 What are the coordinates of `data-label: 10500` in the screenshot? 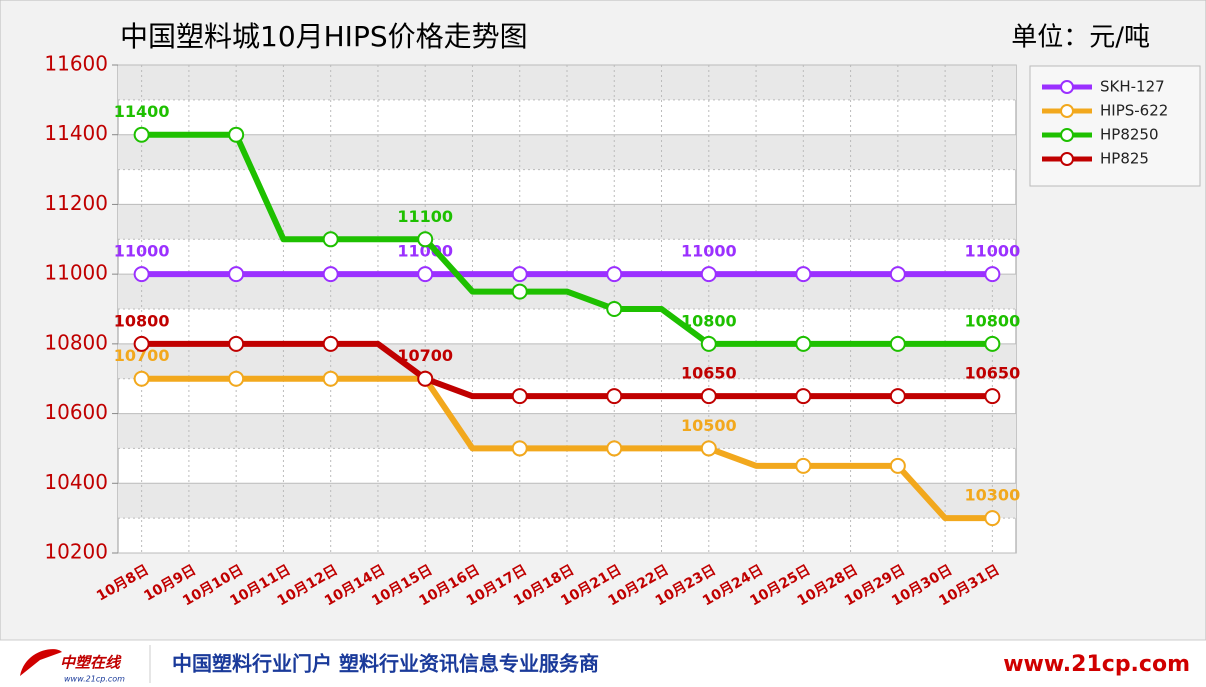 It's located at (709, 425).